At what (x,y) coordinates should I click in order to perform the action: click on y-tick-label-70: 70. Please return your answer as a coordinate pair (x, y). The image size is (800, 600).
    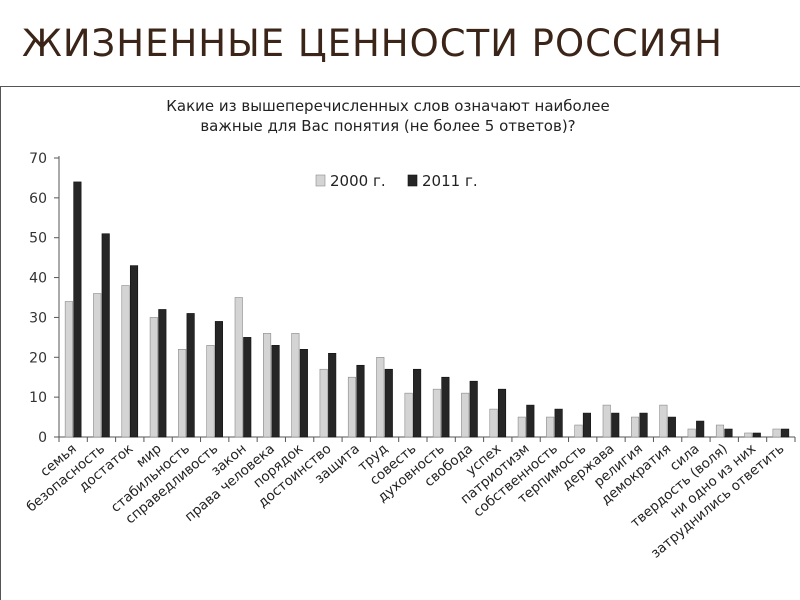
    Looking at the image, I should click on (38, 159).